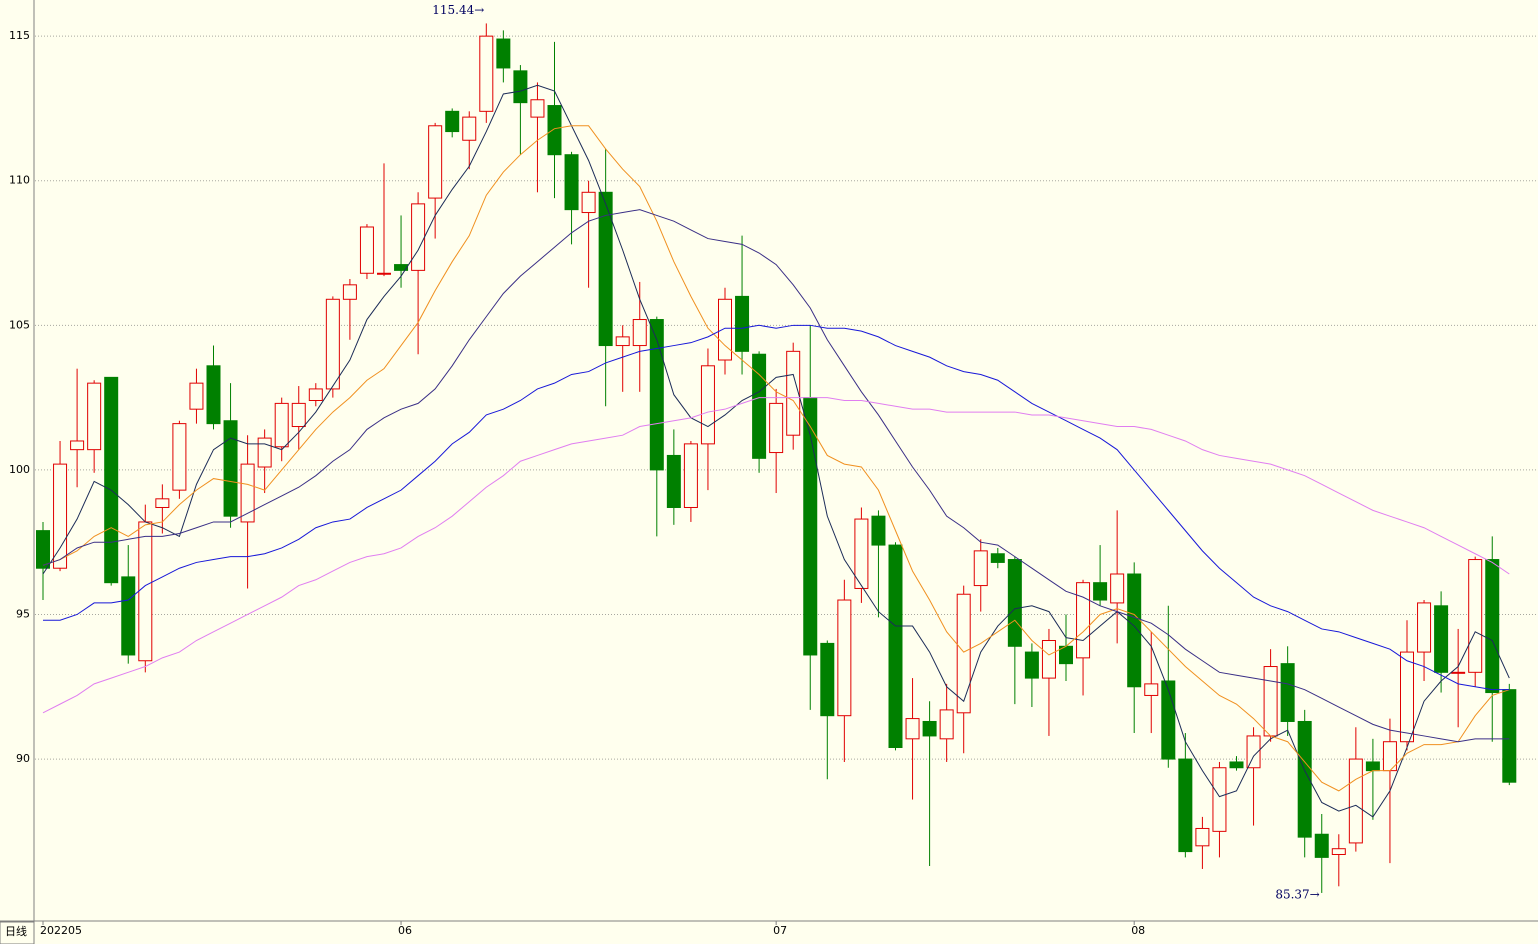 The image size is (1538, 944). What do you see at coordinates (405, 930) in the screenshot?
I see `x-tick-label: 06` at bounding box center [405, 930].